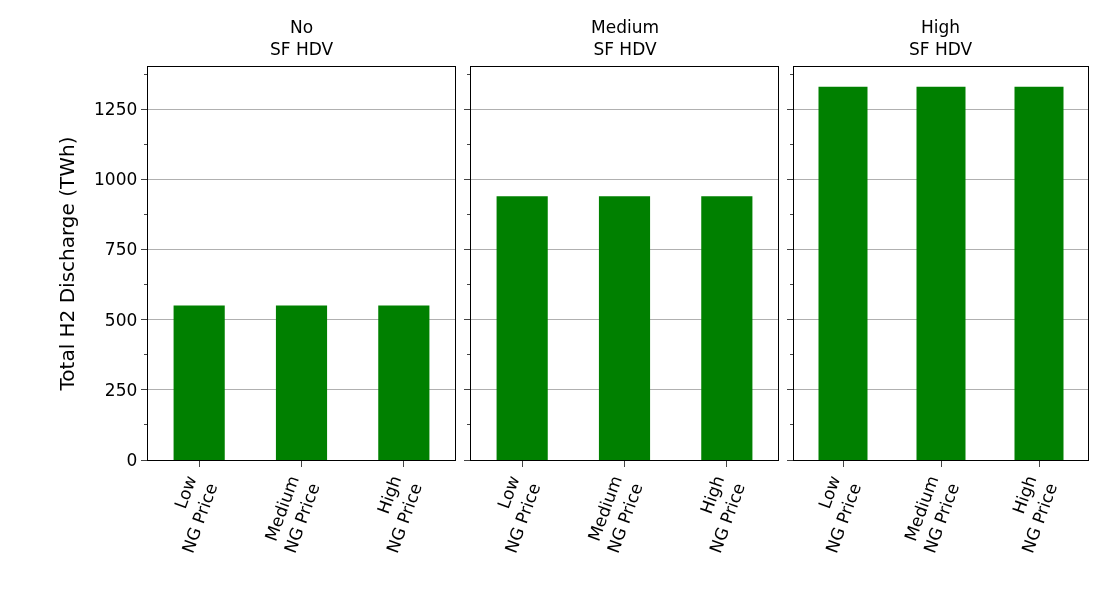  I want to click on chart-title: High SF HDV, so click(941, 38).